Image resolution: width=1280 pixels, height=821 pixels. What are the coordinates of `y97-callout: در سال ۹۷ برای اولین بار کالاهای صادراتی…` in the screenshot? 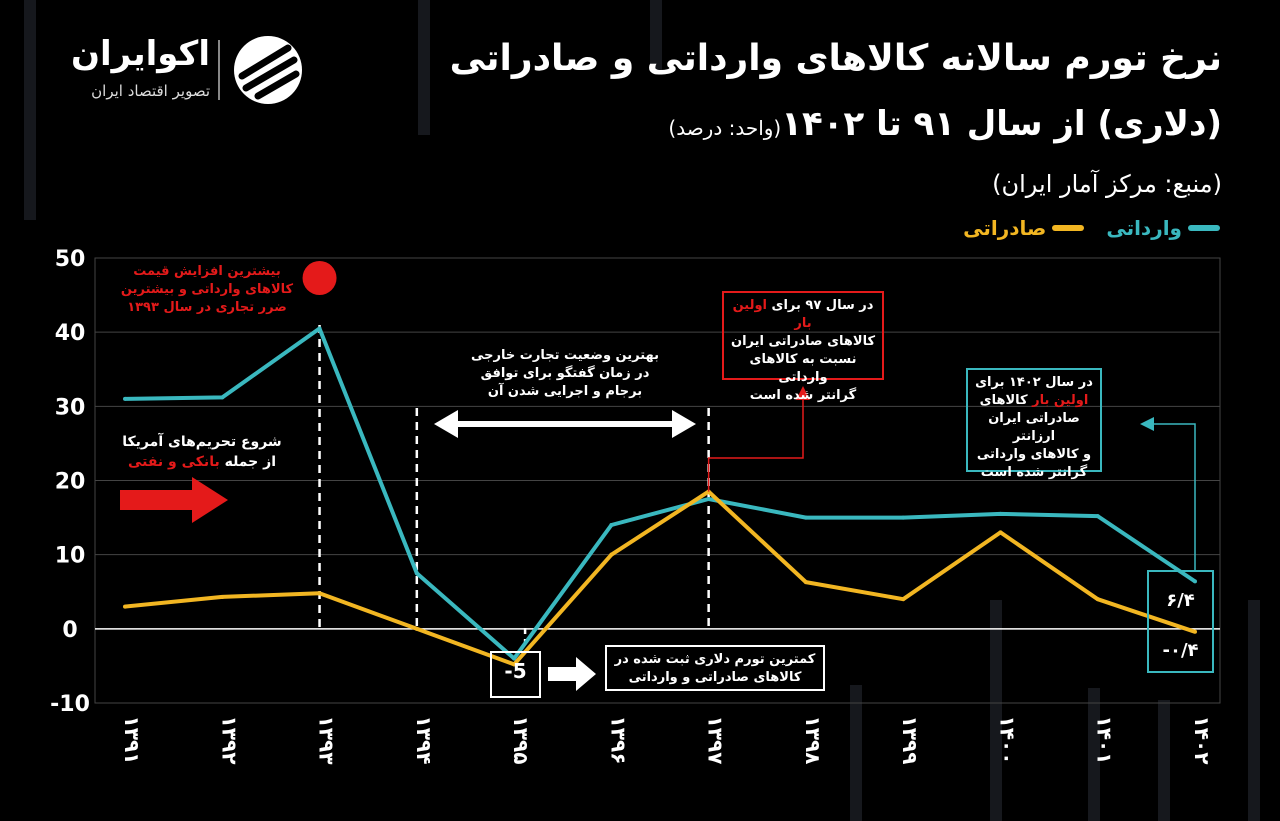 It's located at (803, 347).